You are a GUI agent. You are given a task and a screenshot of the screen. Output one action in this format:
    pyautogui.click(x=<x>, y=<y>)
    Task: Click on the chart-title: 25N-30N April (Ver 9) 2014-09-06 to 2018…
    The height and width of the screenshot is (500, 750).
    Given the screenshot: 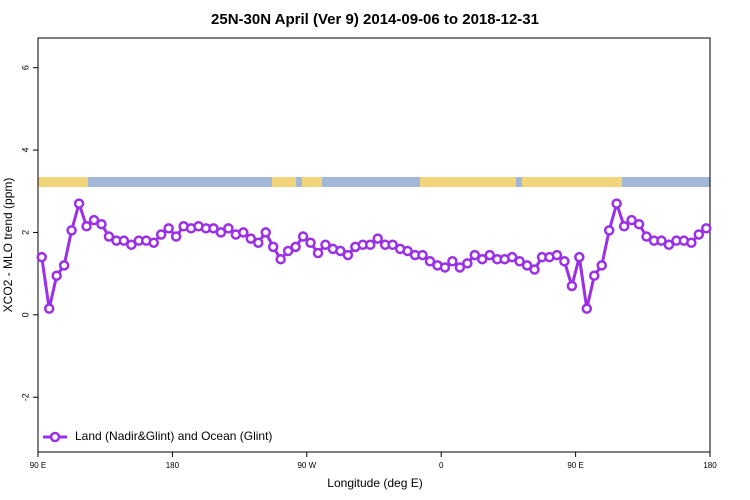 What is the action you would take?
    pyautogui.click(x=375, y=19)
    